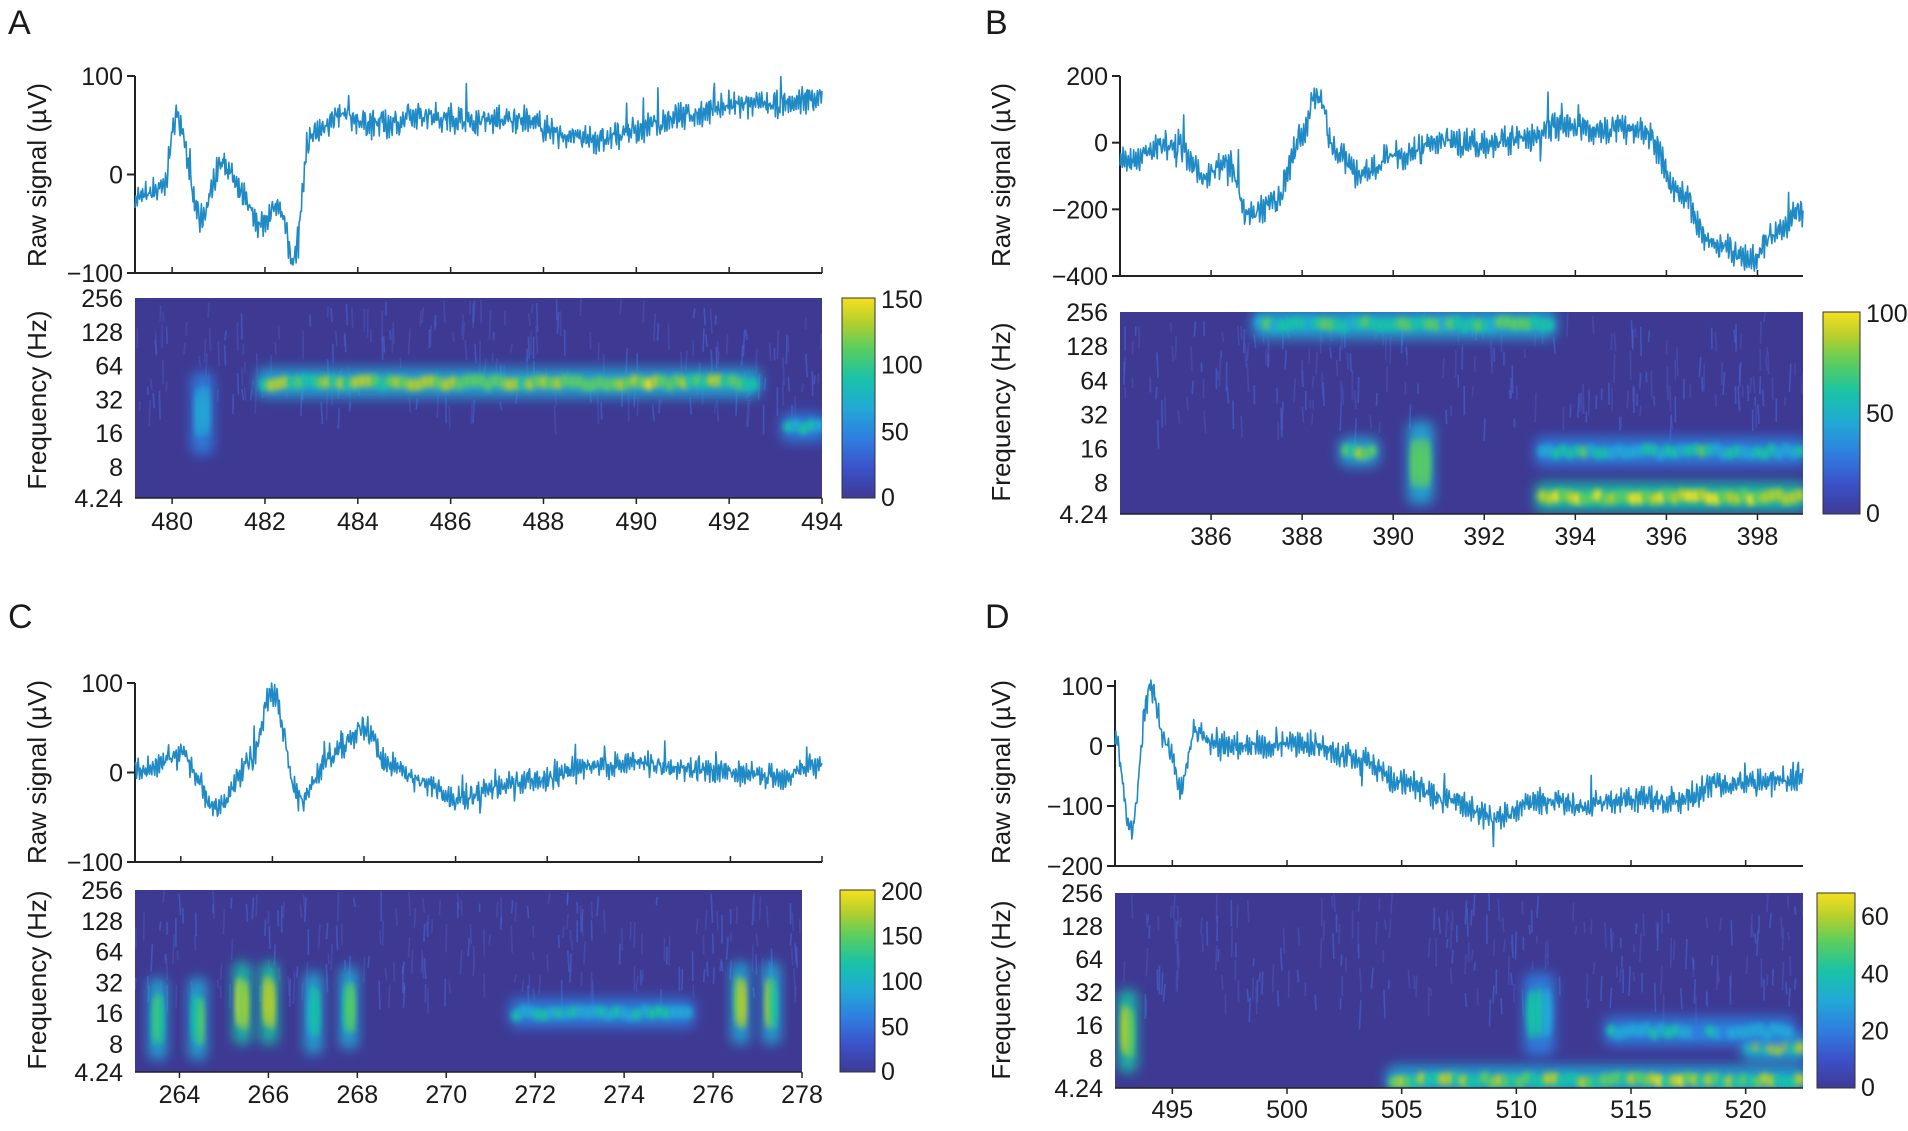  What do you see at coordinates (116, 468) in the screenshot?
I see `freq-tick-label: 8` at bounding box center [116, 468].